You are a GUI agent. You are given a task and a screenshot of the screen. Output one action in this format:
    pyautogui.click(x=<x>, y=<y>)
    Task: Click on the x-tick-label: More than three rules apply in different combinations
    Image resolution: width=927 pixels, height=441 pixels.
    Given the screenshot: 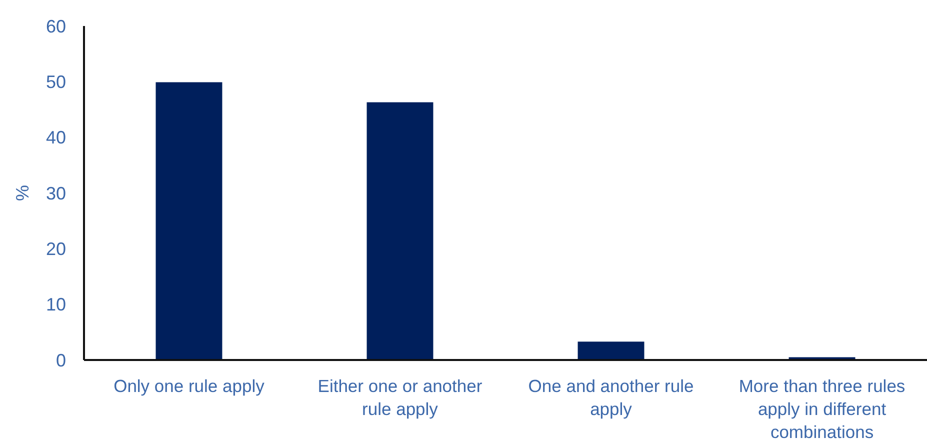 What is the action you would take?
    pyautogui.click(x=822, y=408)
    